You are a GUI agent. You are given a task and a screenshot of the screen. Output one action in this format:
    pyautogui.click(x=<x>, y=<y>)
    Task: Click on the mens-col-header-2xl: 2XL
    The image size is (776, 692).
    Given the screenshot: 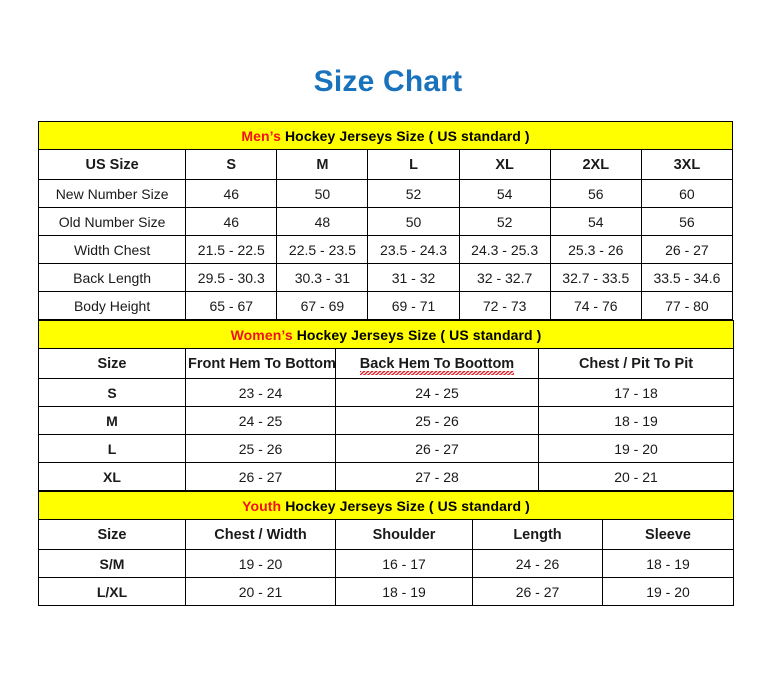 What is the action you would take?
    pyautogui.click(x=595, y=164)
    